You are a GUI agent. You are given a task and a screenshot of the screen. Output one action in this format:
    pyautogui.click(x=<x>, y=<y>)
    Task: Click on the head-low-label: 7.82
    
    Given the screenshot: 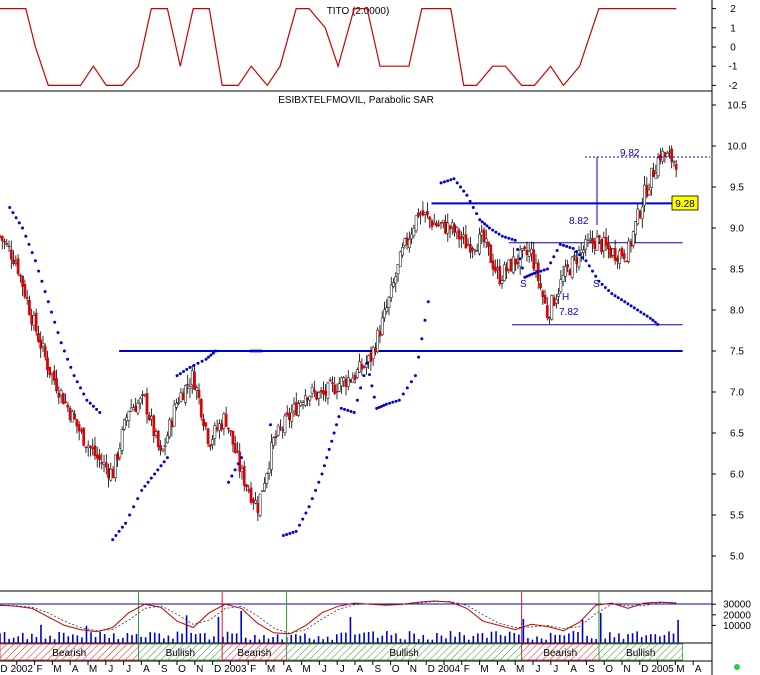 What is the action you would take?
    pyautogui.click(x=569, y=312)
    